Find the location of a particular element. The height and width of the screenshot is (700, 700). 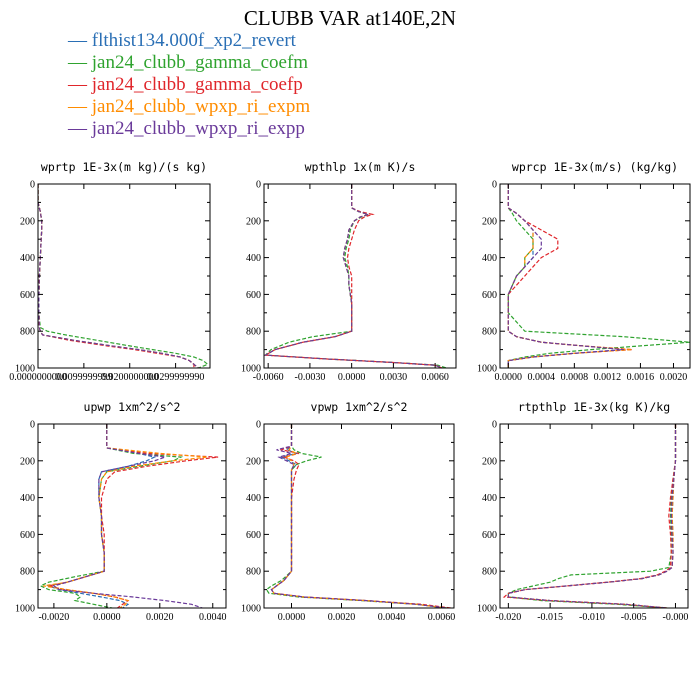

x-tick-label: 0.0200000000 is located at coordinates (130, 377).